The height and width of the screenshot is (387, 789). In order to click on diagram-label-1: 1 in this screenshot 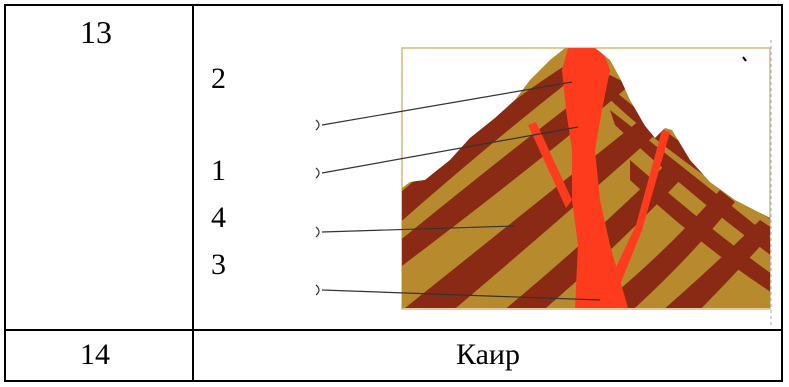, I will do `click(218, 170)`.